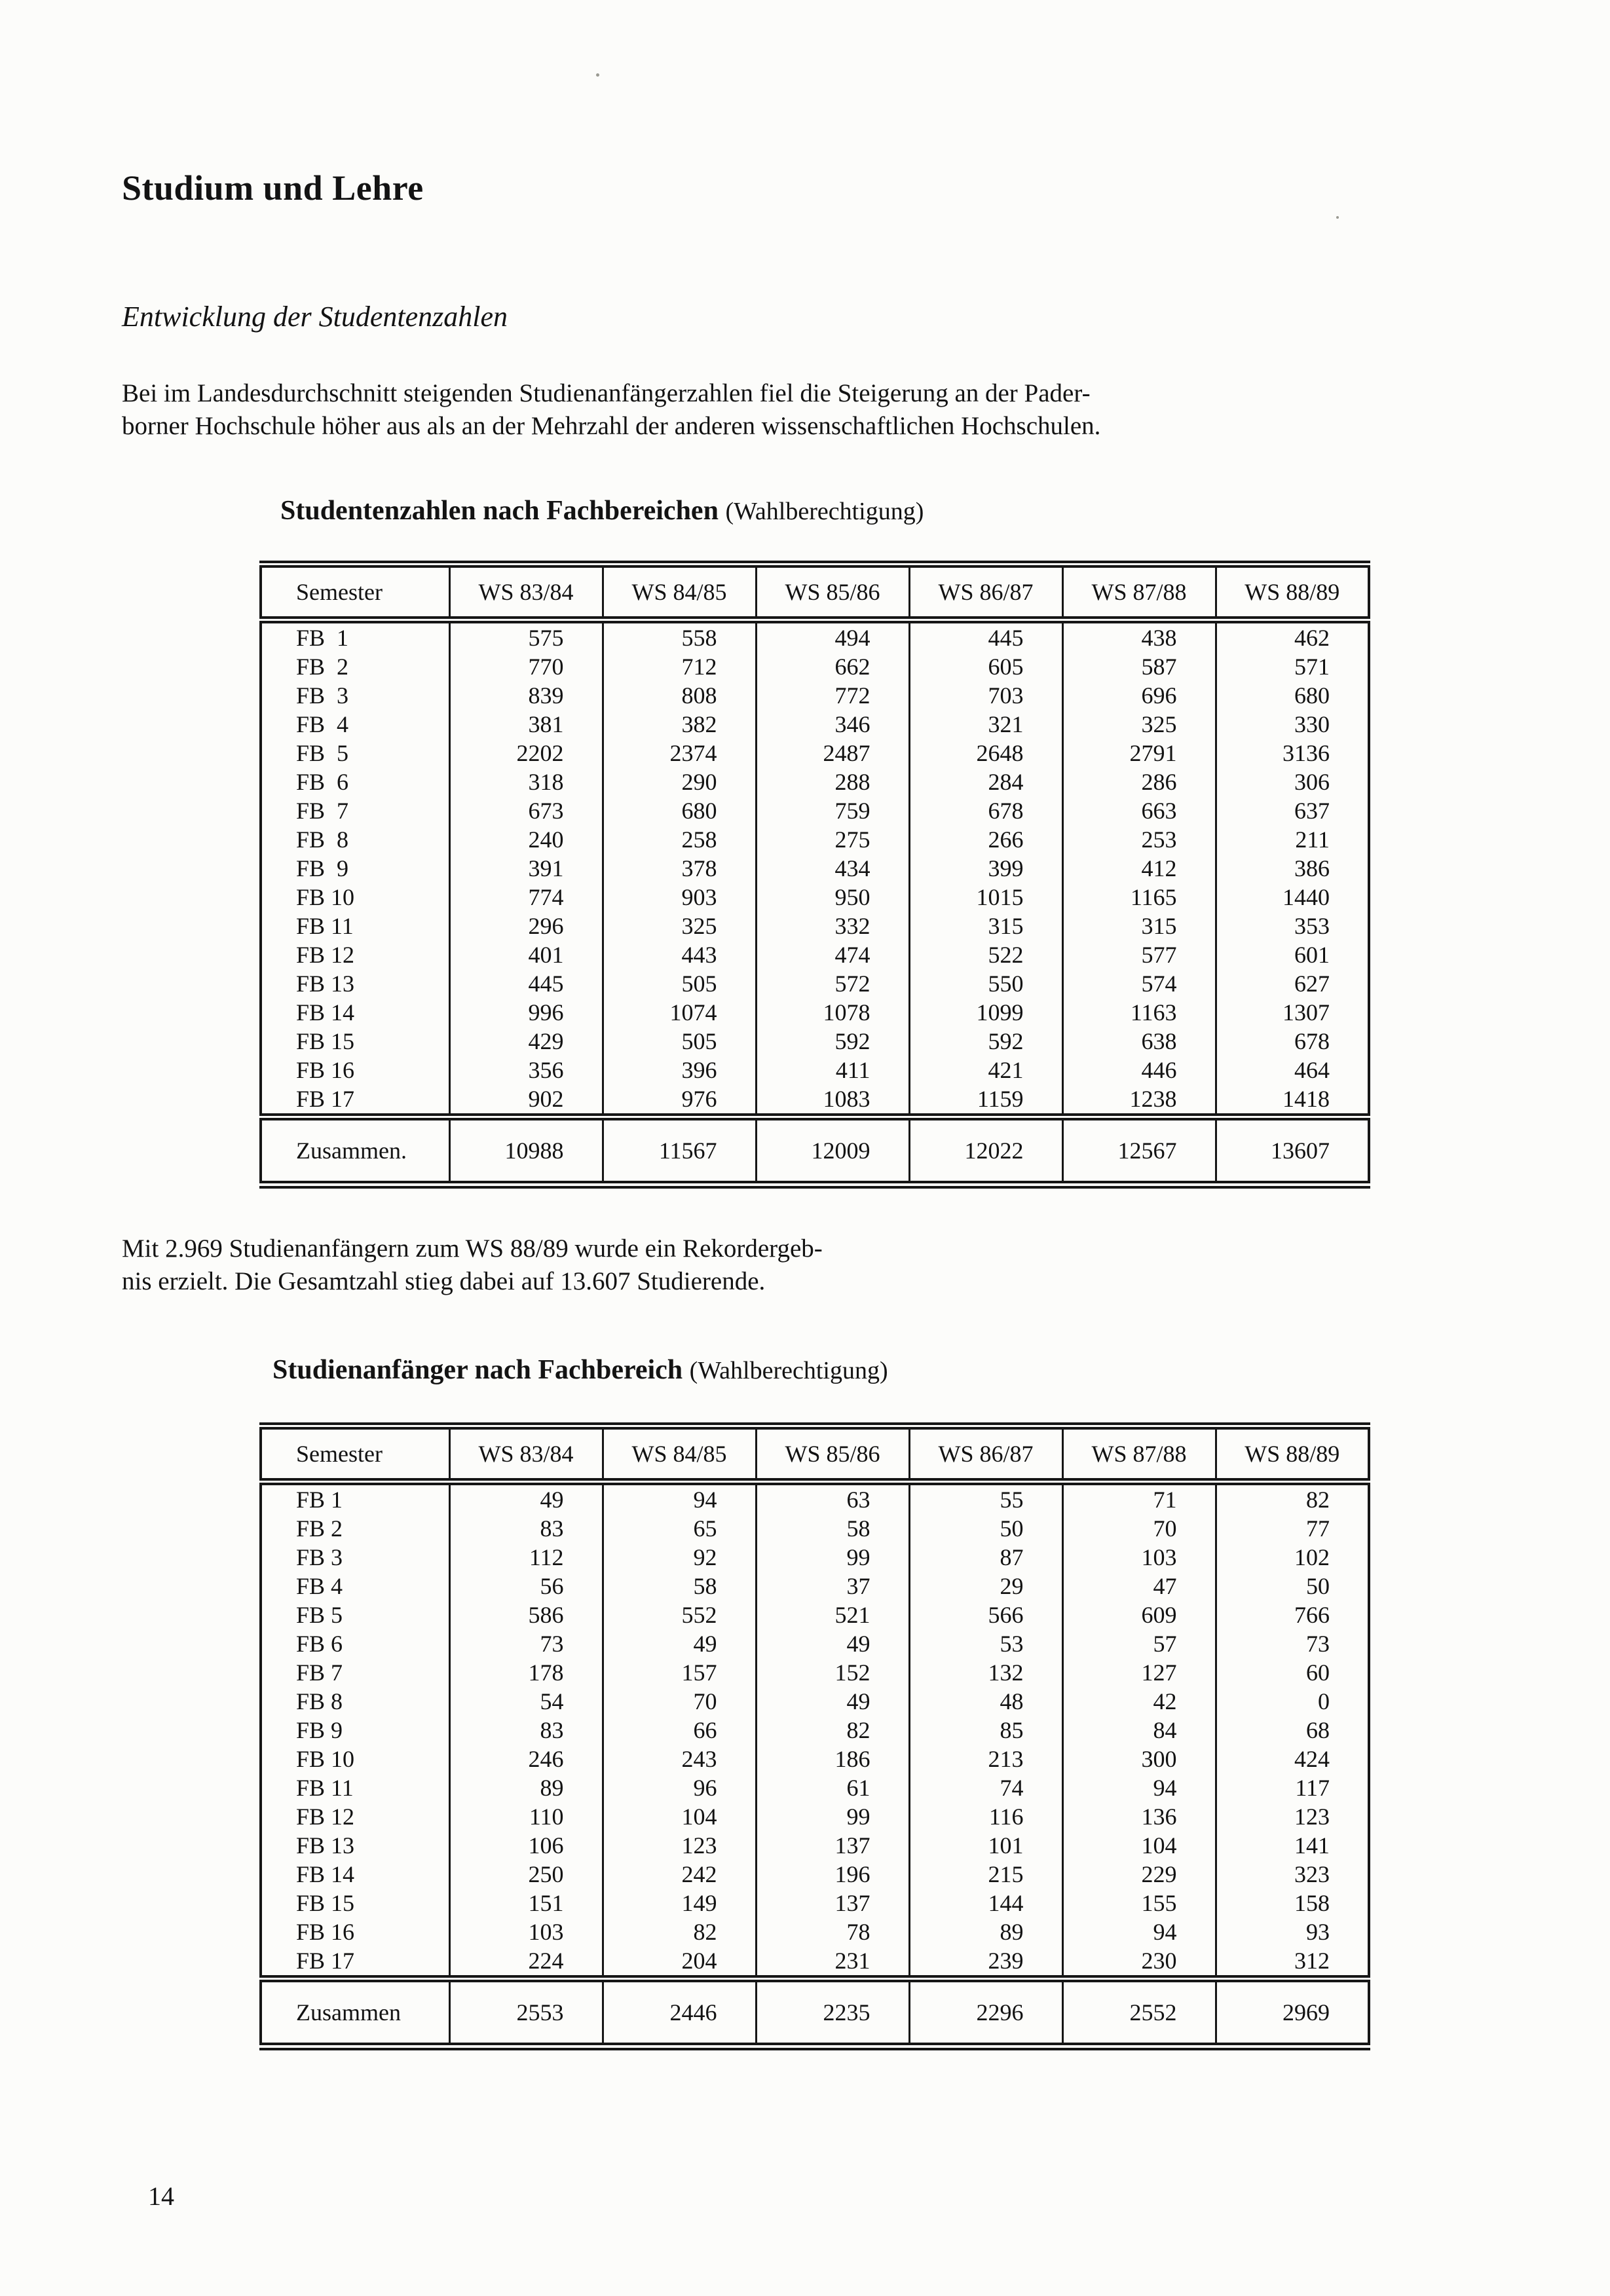  Describe the element at coordinates (815, 1963) in the screenshot. I see `table-row: FB 17 224 204 231 239 230 312` at that location.